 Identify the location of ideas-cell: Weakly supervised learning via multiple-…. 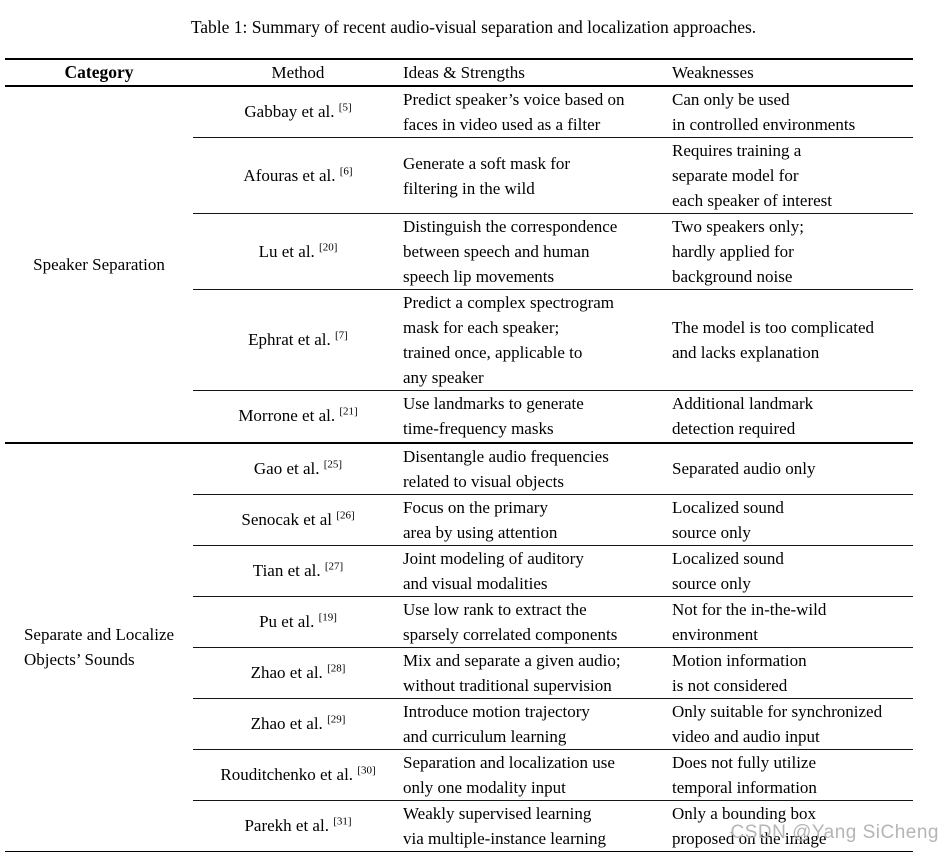
(504, 825).